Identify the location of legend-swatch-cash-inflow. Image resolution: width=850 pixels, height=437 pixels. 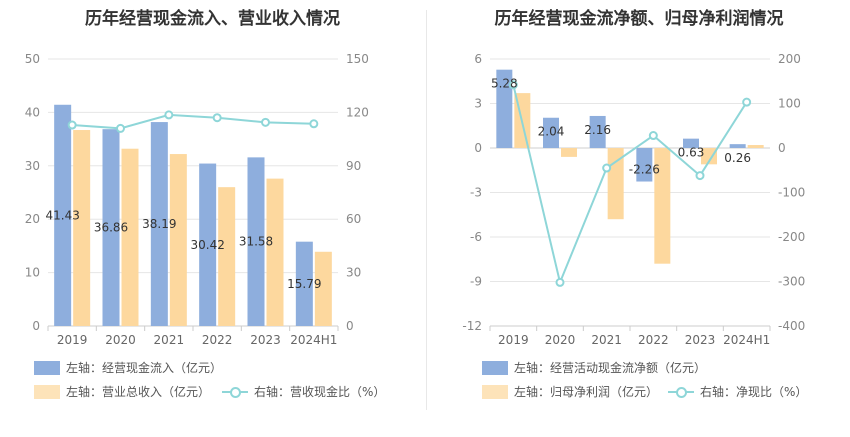
(47, 367).